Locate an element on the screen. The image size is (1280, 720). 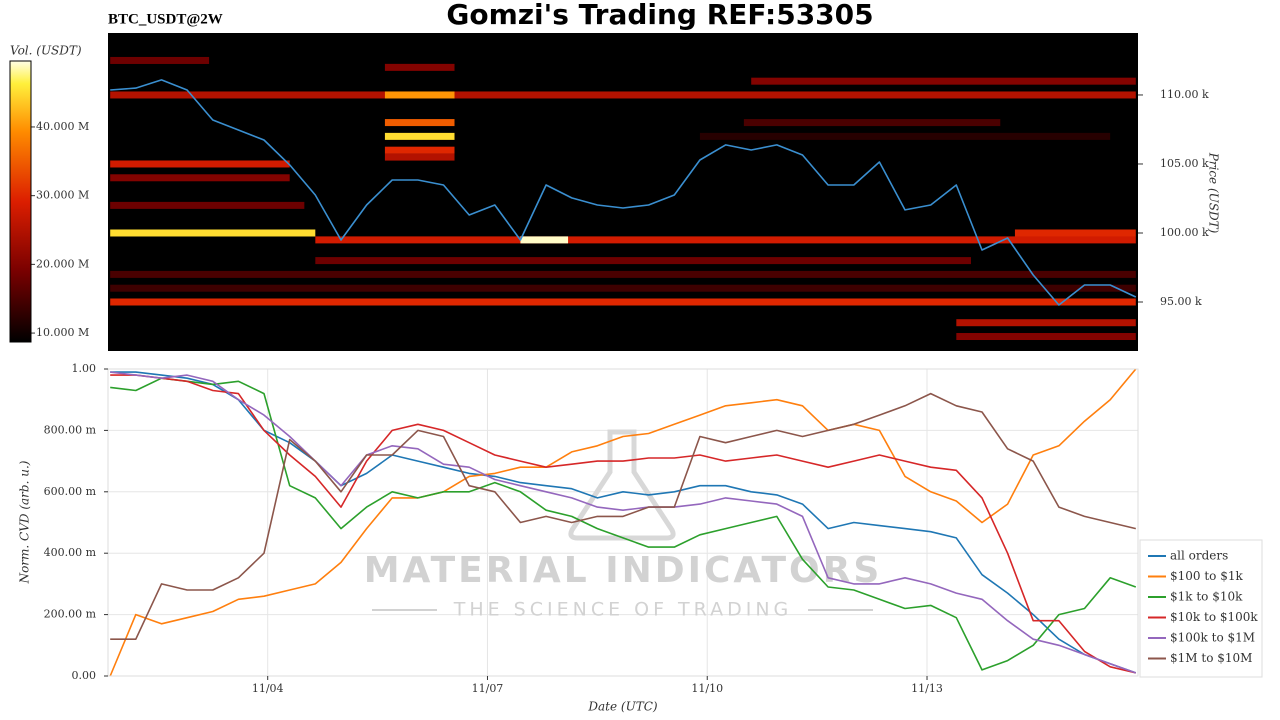
legend-box is located at coordinates (1201, 608).